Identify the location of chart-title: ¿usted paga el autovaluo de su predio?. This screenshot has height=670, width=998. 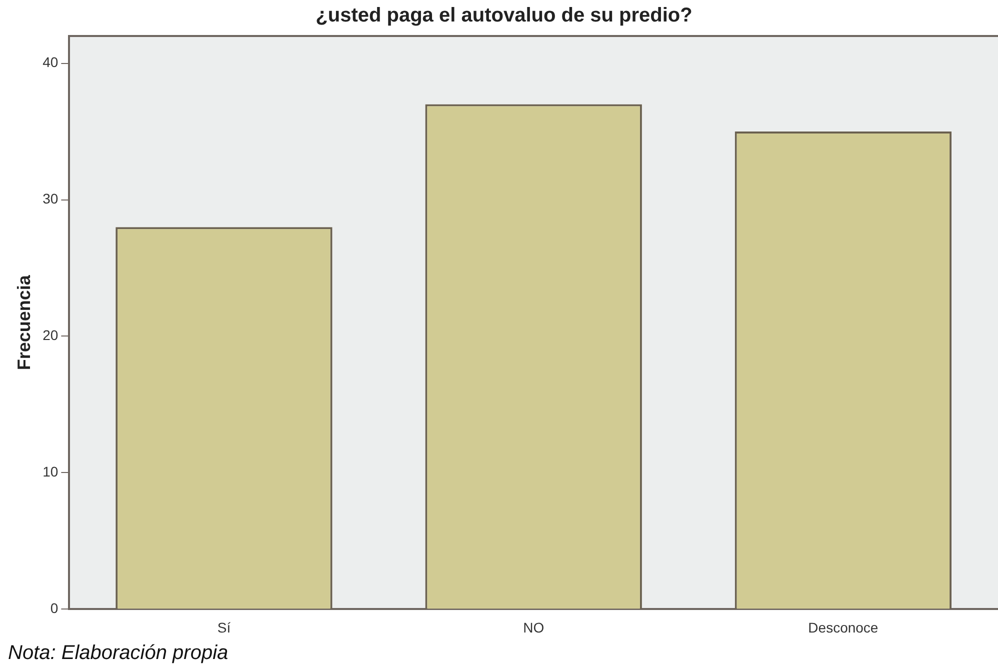
(504, 15).